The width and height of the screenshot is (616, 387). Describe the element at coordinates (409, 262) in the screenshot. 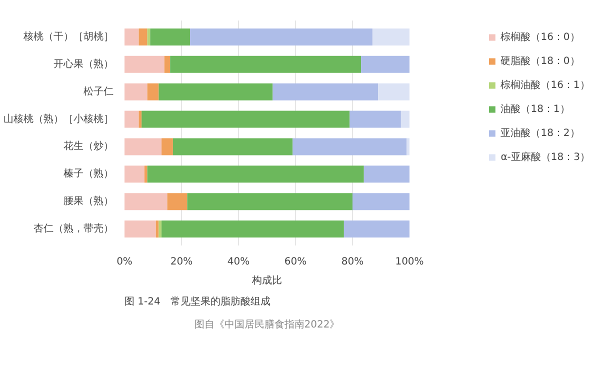

I see `x-tick-label: 100%` at that location.